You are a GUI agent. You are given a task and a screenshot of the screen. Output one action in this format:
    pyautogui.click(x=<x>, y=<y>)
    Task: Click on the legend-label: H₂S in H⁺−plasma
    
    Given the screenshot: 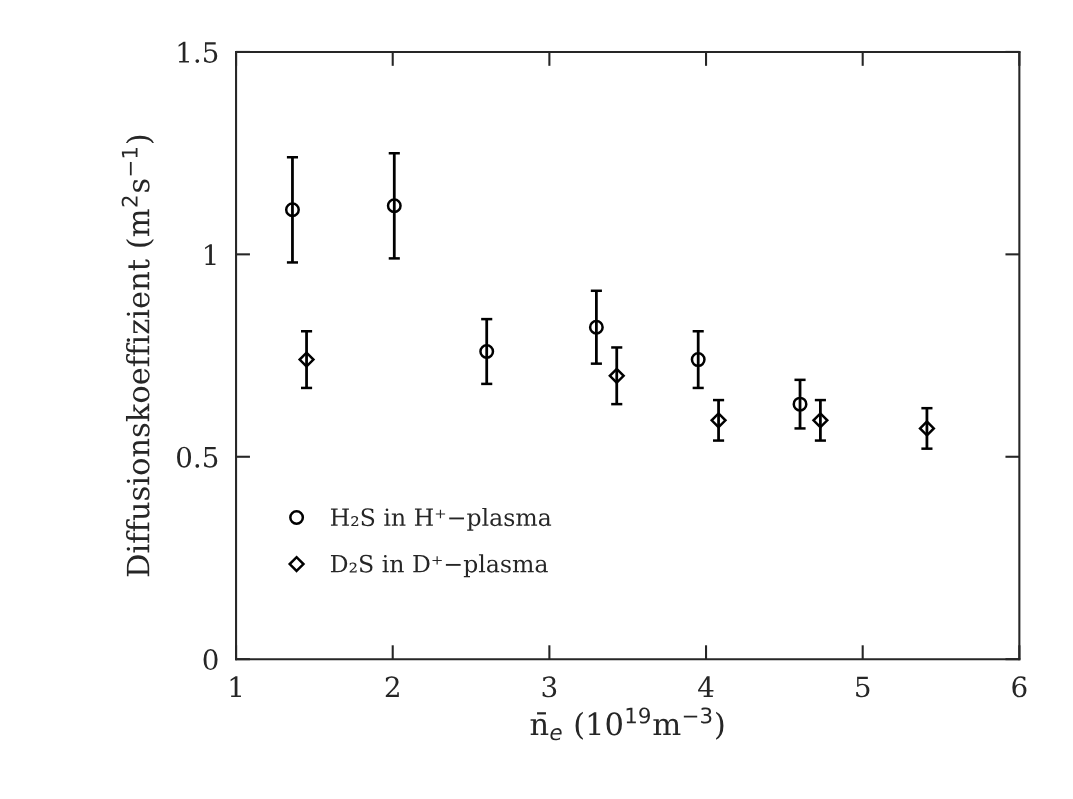 What is the action you would take?
    pyautogui.click(x=441, y=519)
    